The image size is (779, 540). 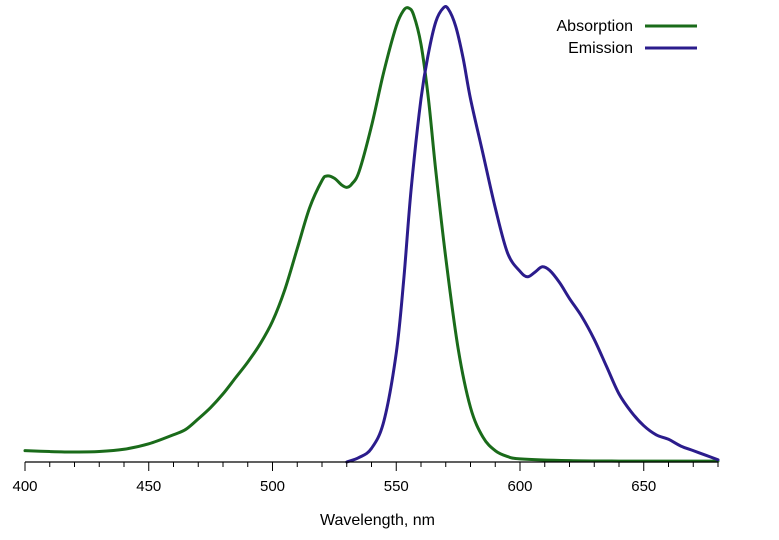 I want to click on x-tick-label: 600, so click(x=519, y=486).